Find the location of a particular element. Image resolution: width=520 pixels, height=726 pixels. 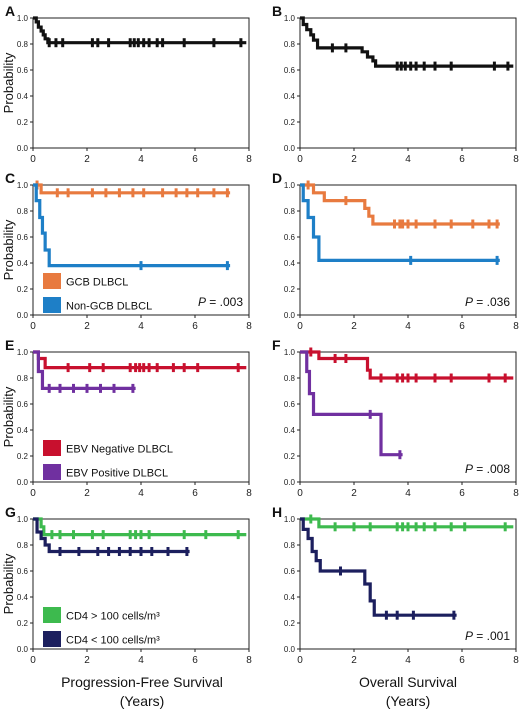

panel-letter: B is located at coordinates (277, 11).